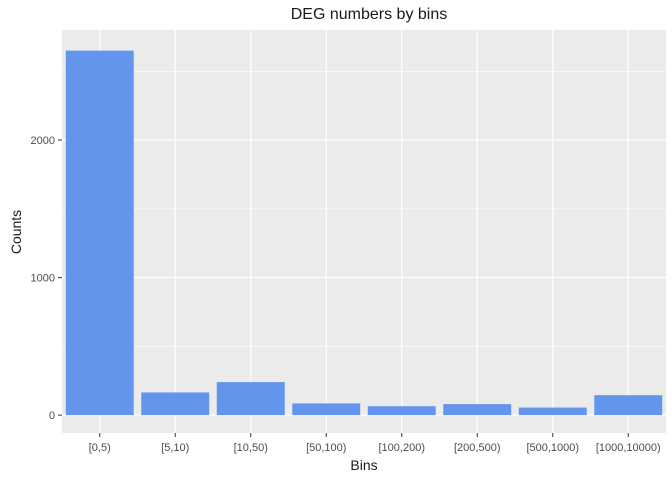 The image size is (672, 480). What do you see at coordinates (326, 448) in the screenshot?
I see `x-tick-label: [50,100)` at bounding box center [326, 448].